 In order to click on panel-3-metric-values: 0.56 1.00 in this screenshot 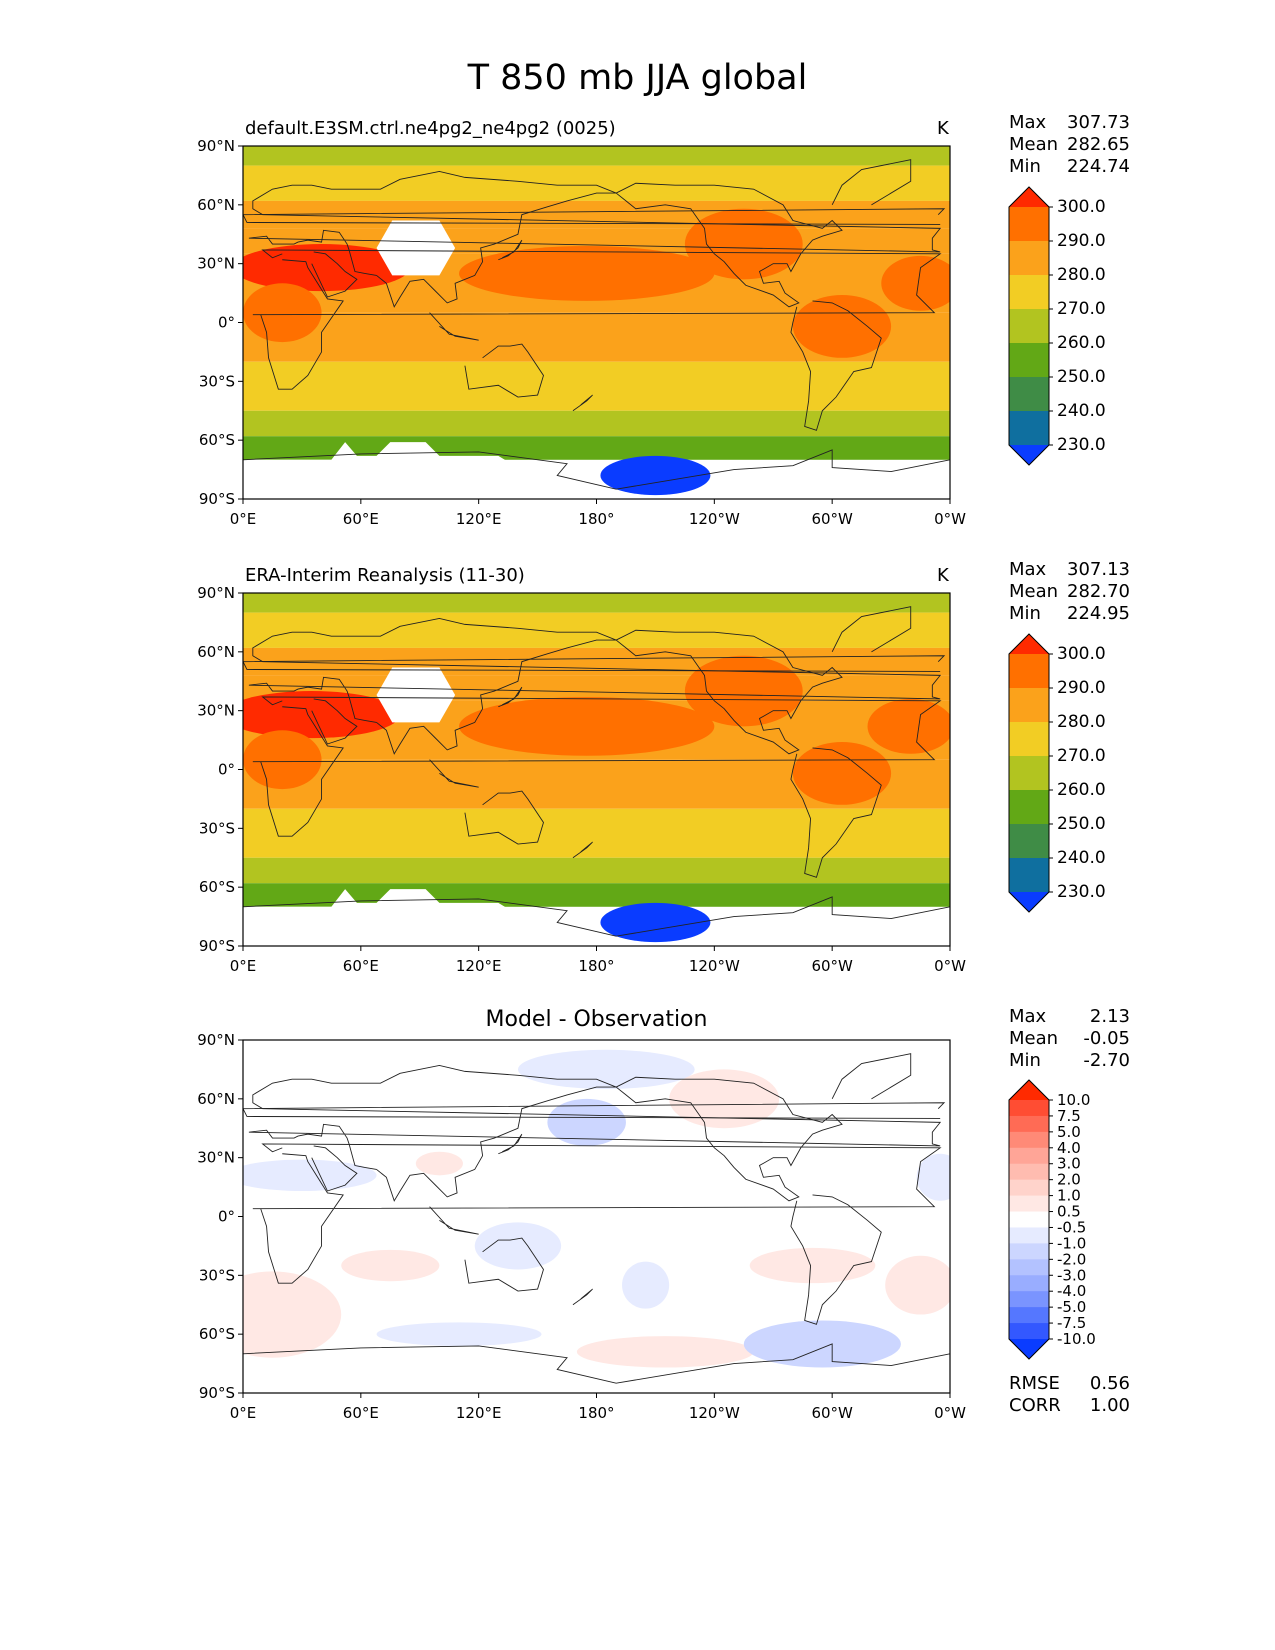, I will do `click(1095, 1395)`.